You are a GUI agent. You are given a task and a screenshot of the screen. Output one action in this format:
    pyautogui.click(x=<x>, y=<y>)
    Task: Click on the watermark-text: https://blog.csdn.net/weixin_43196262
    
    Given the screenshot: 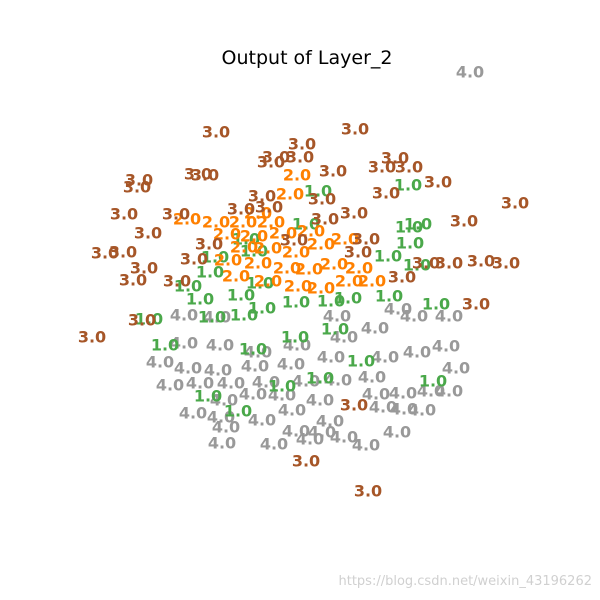 What is the action you would take?
    pyautogui.click(x=465, y=581)
    